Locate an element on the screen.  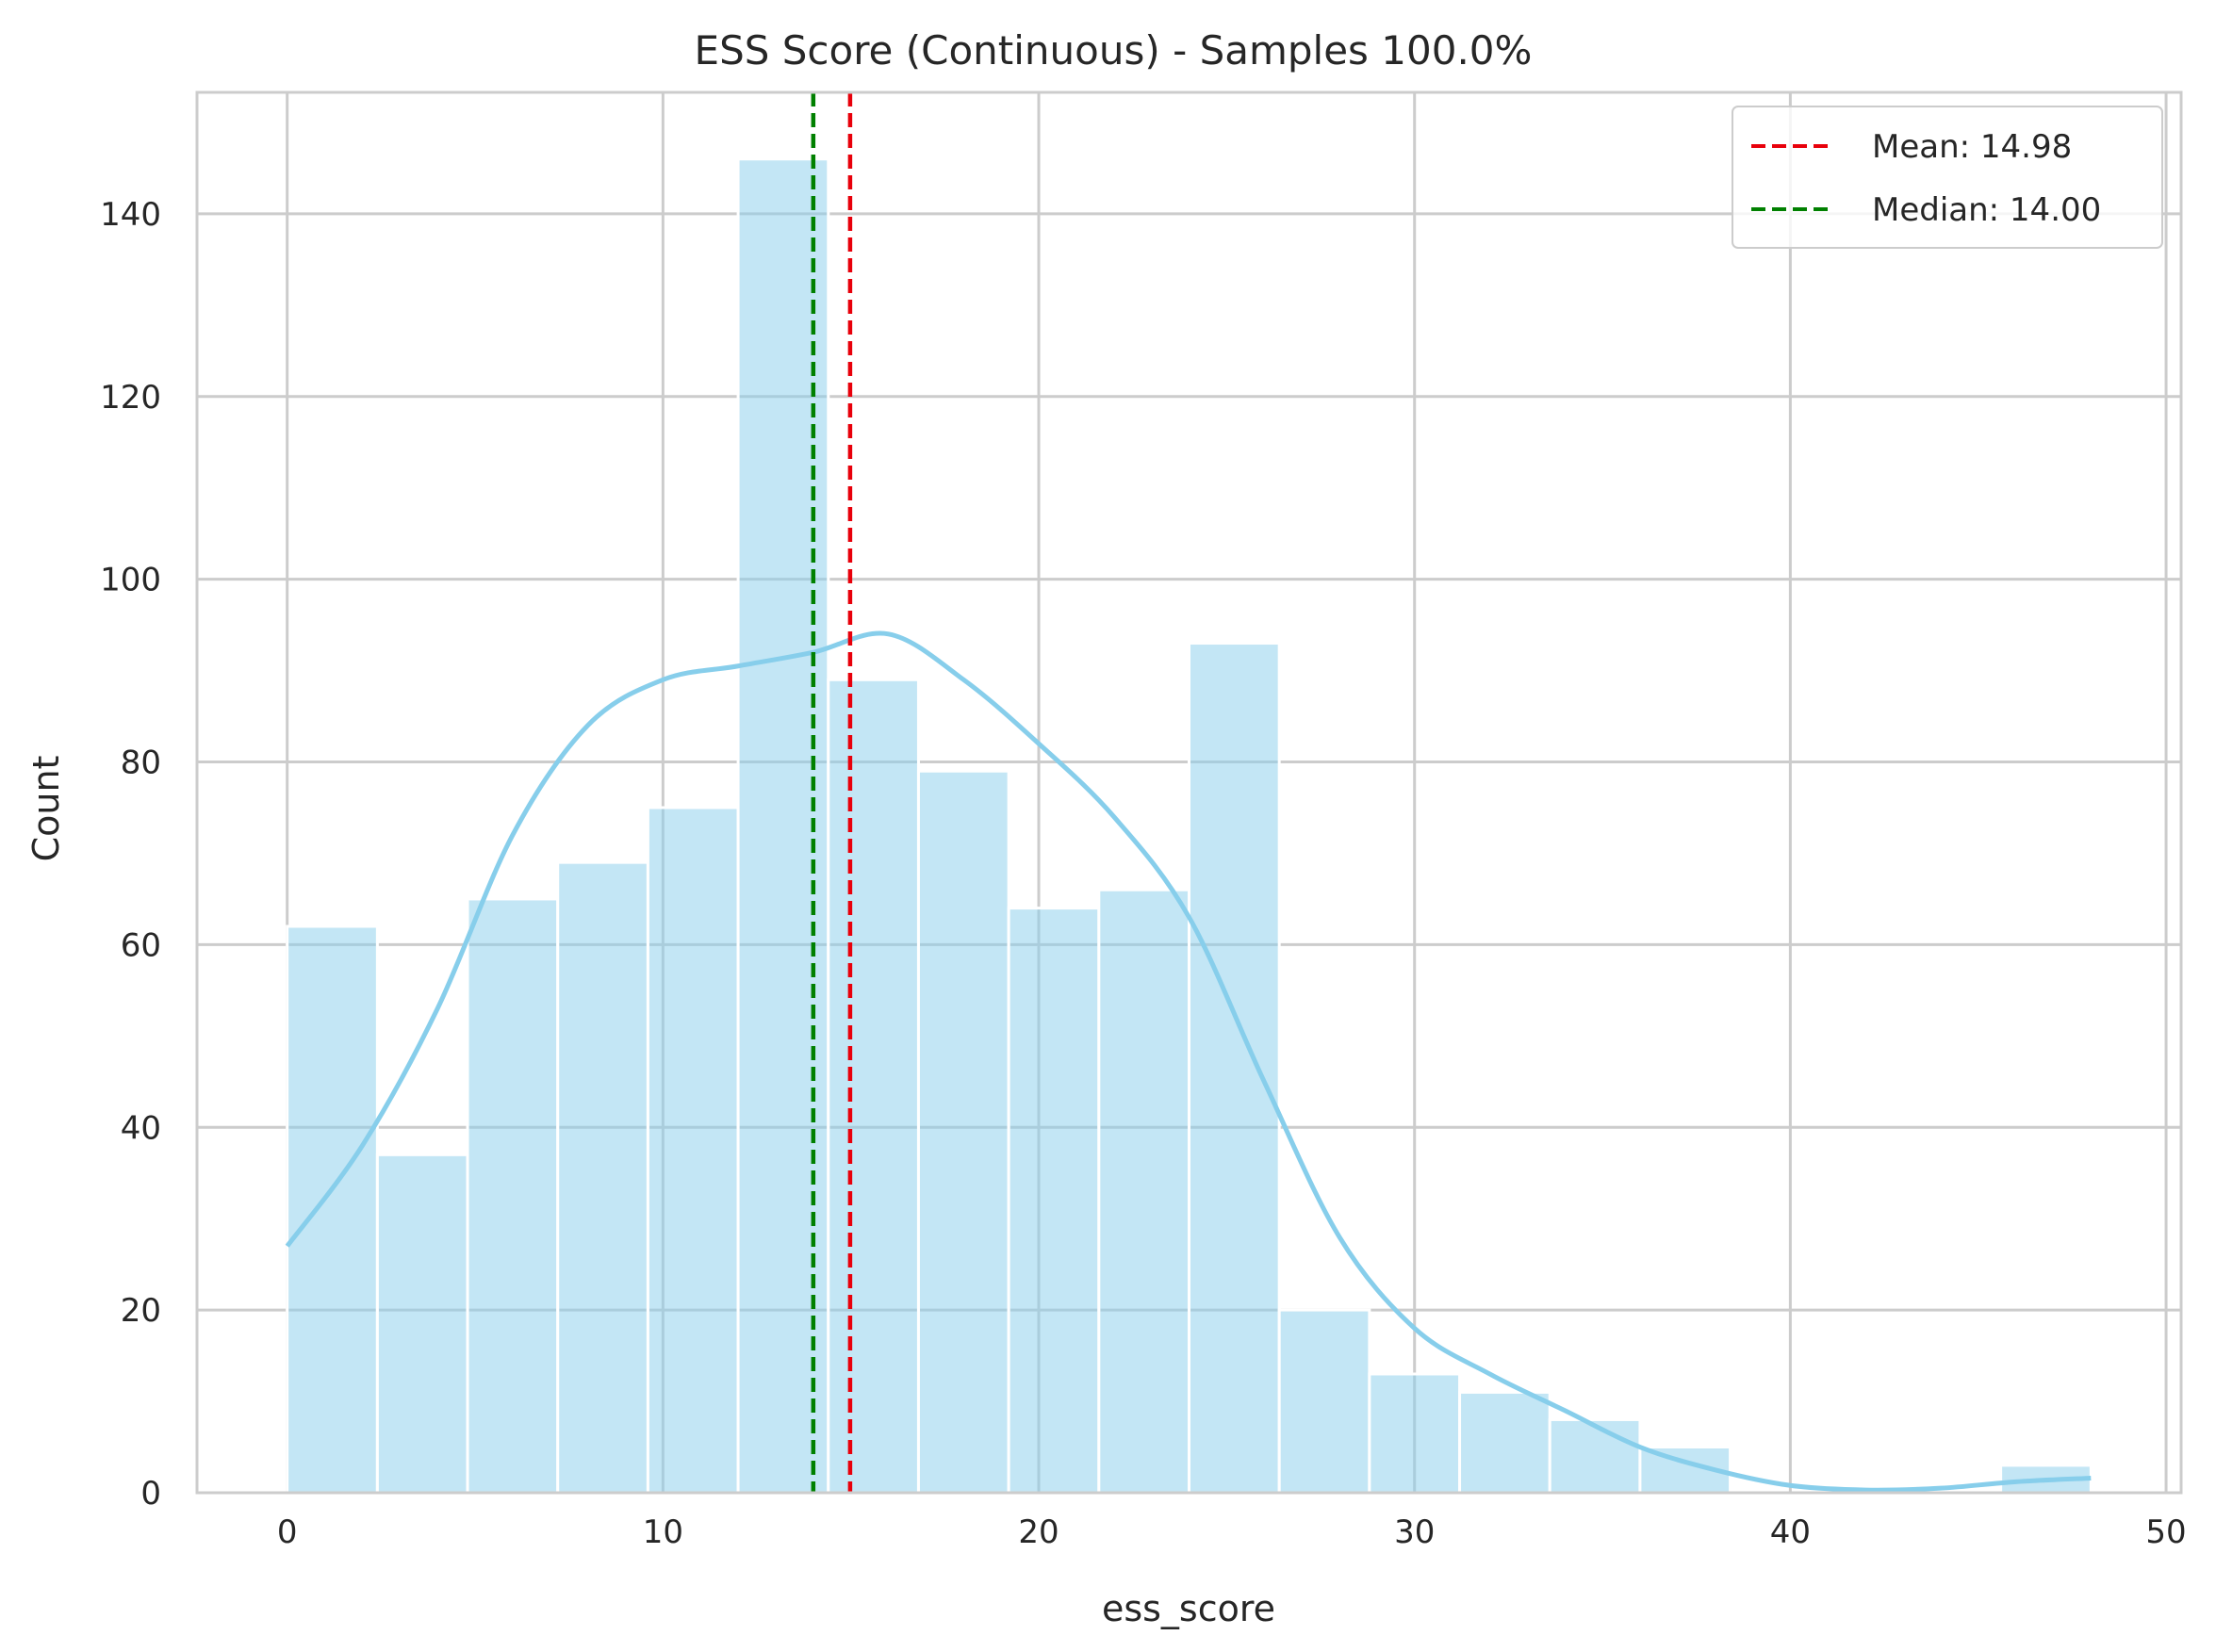
x-tick-label: 40 is located at coordinates (1790, 1532).